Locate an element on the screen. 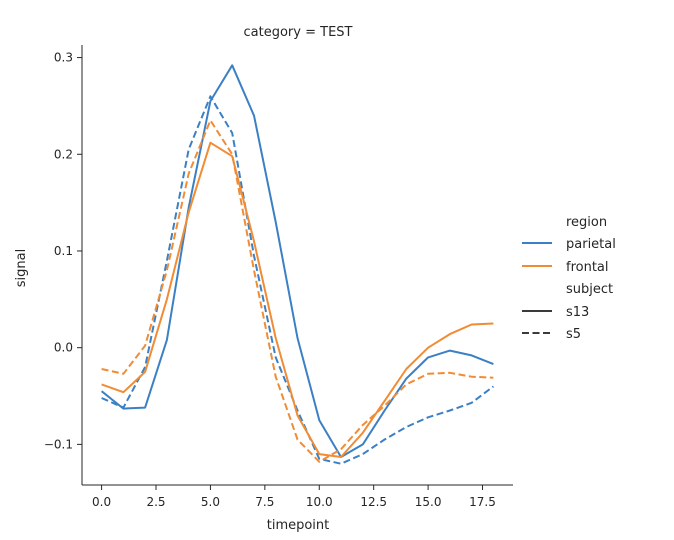 This screenshot has height=540, width=674. x-axis-label: timepoint is located at coordinates (298, 525).